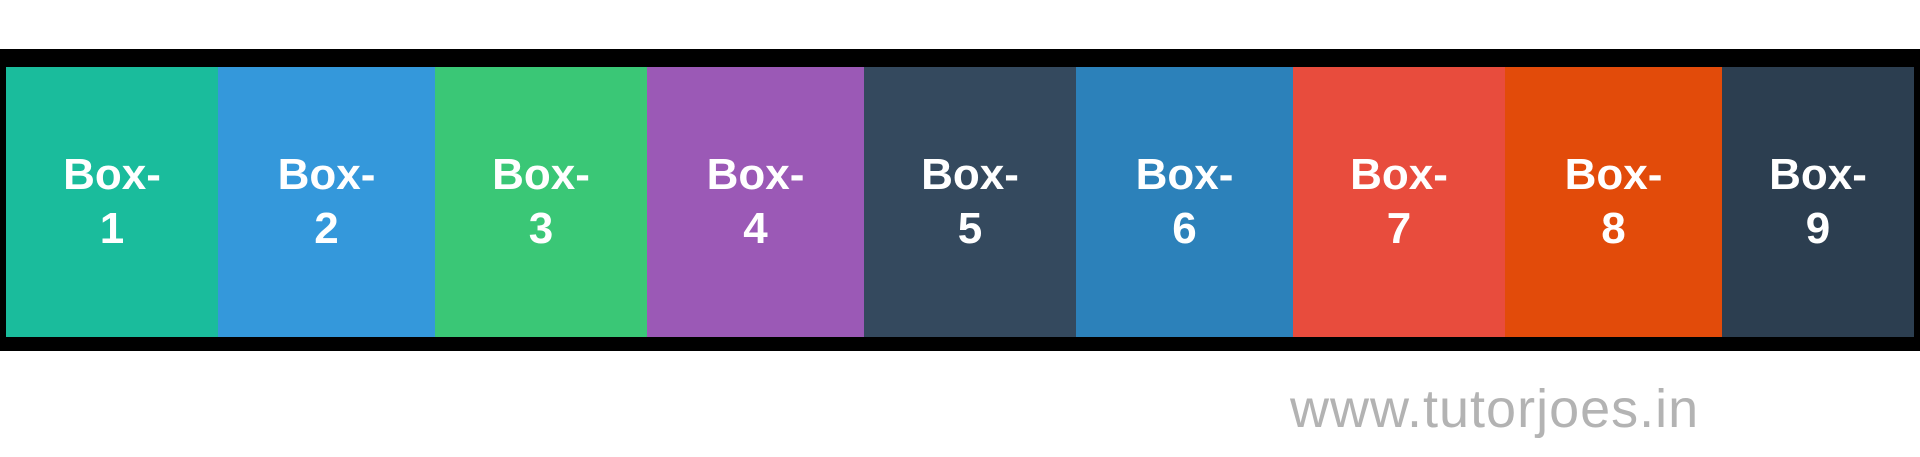 This screenshot has width=1920, height=457. I want to click on box-3-label: Box-3, so click(541, 201).